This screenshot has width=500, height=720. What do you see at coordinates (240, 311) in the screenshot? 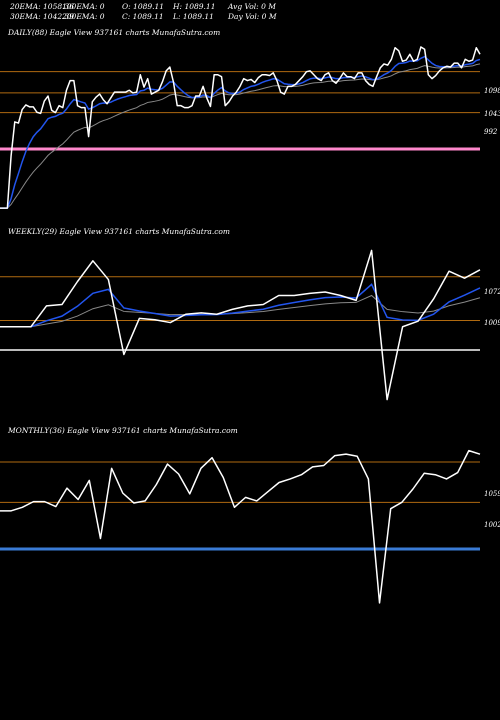
I see `weekly-ema-slow-line` at bounding box center [240, 311].